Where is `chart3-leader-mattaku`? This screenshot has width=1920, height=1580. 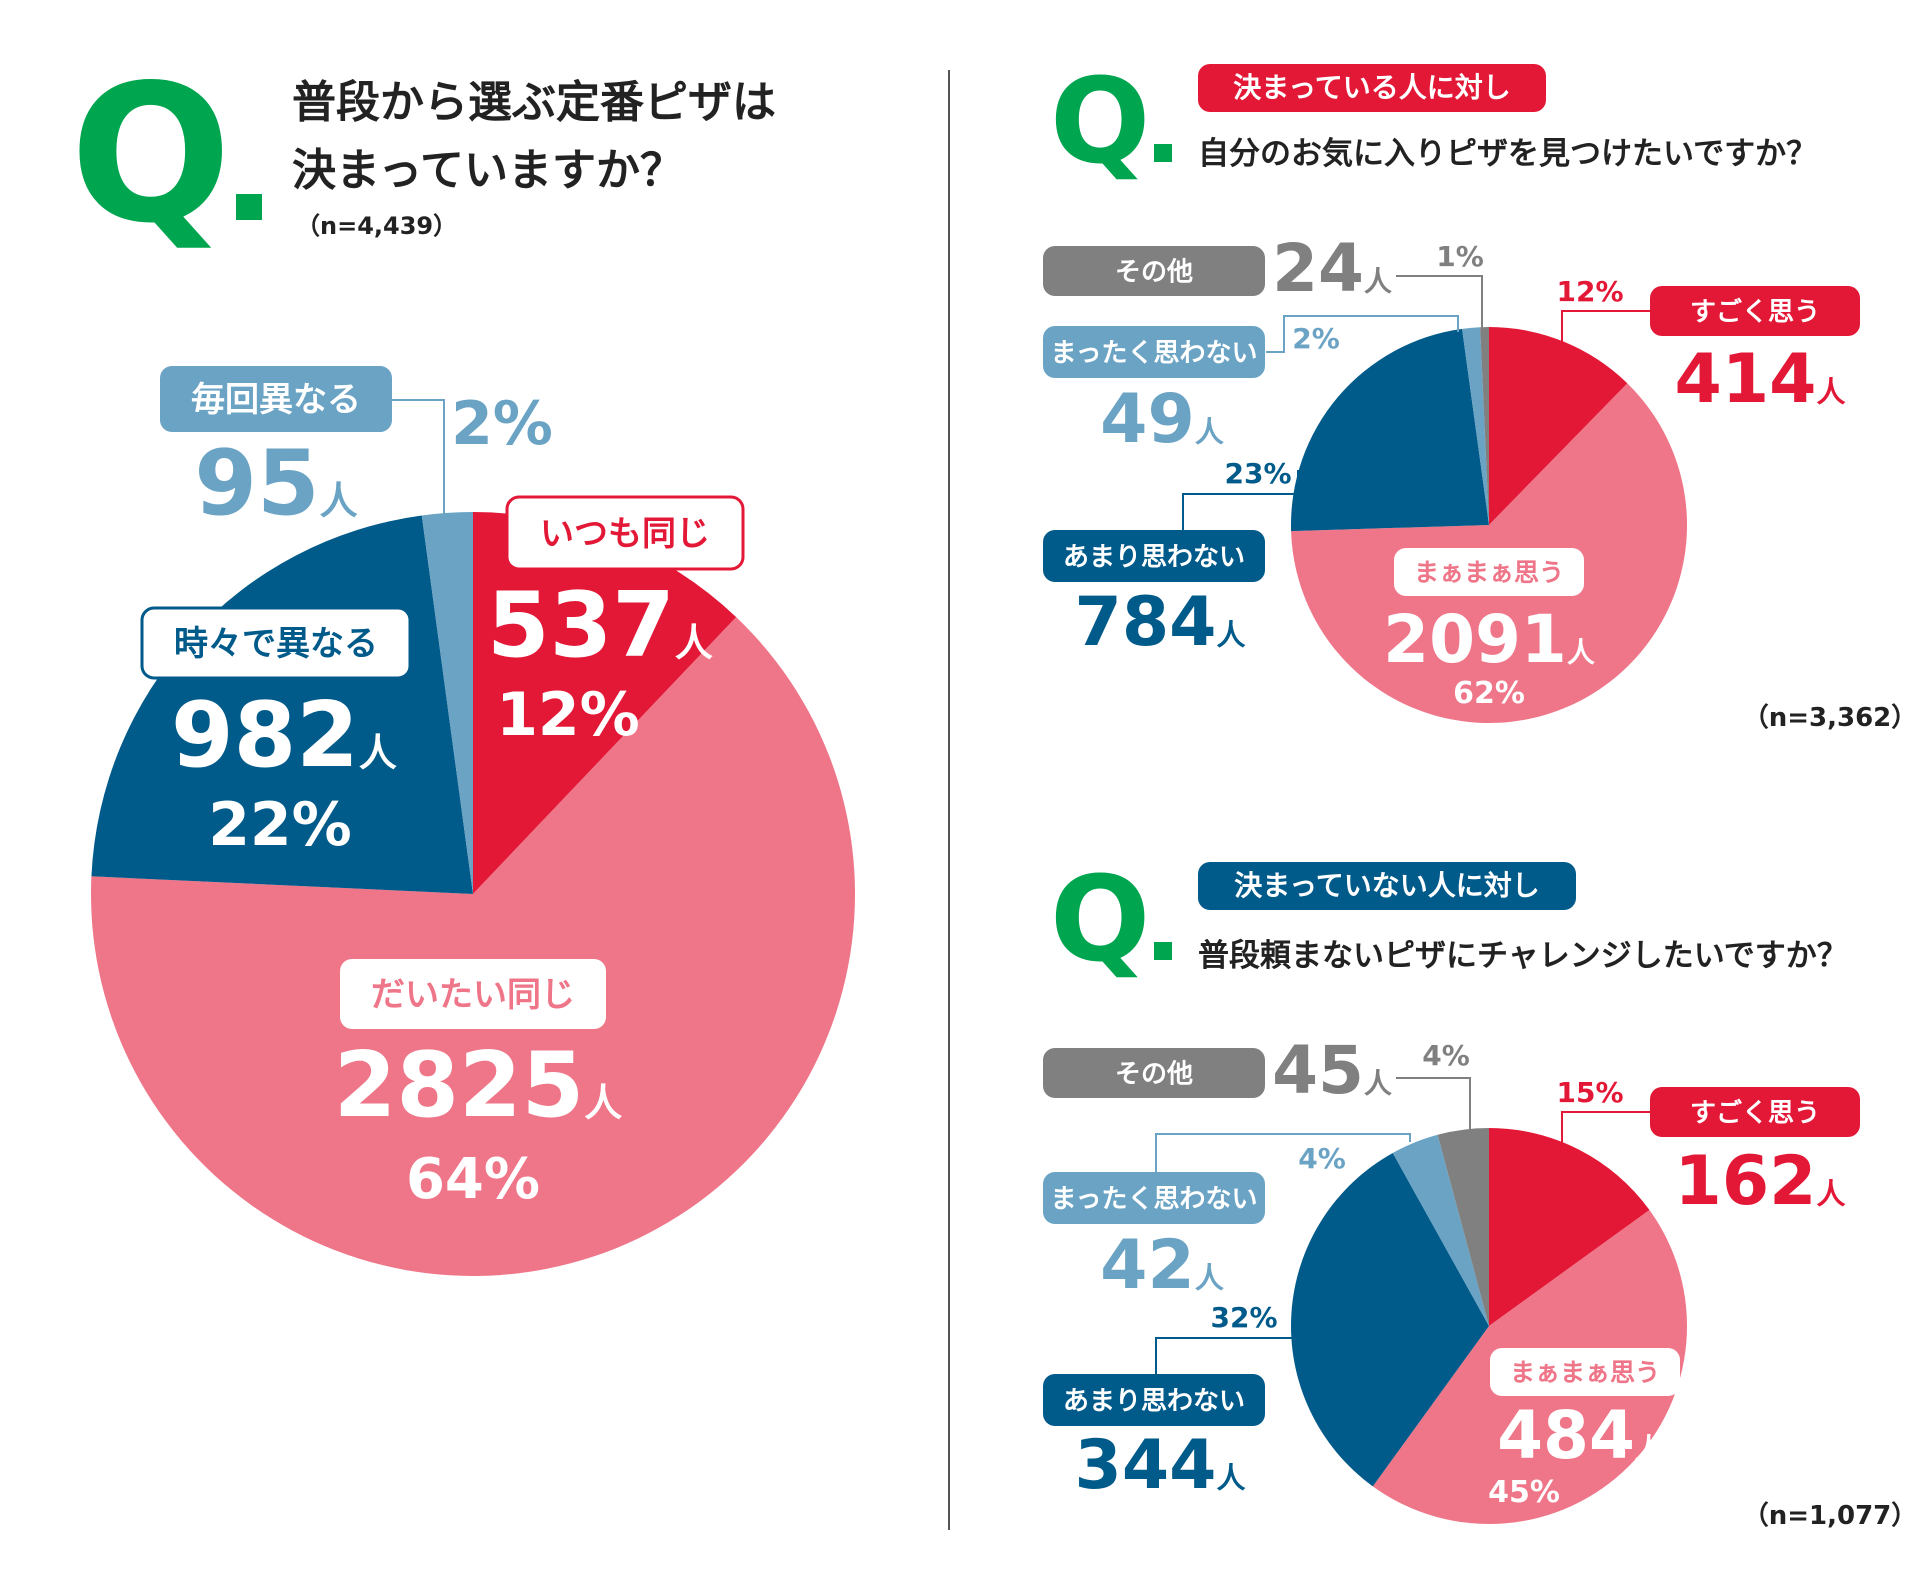 chart3-leader-mattaku is located at coordinates (1283, 1152).